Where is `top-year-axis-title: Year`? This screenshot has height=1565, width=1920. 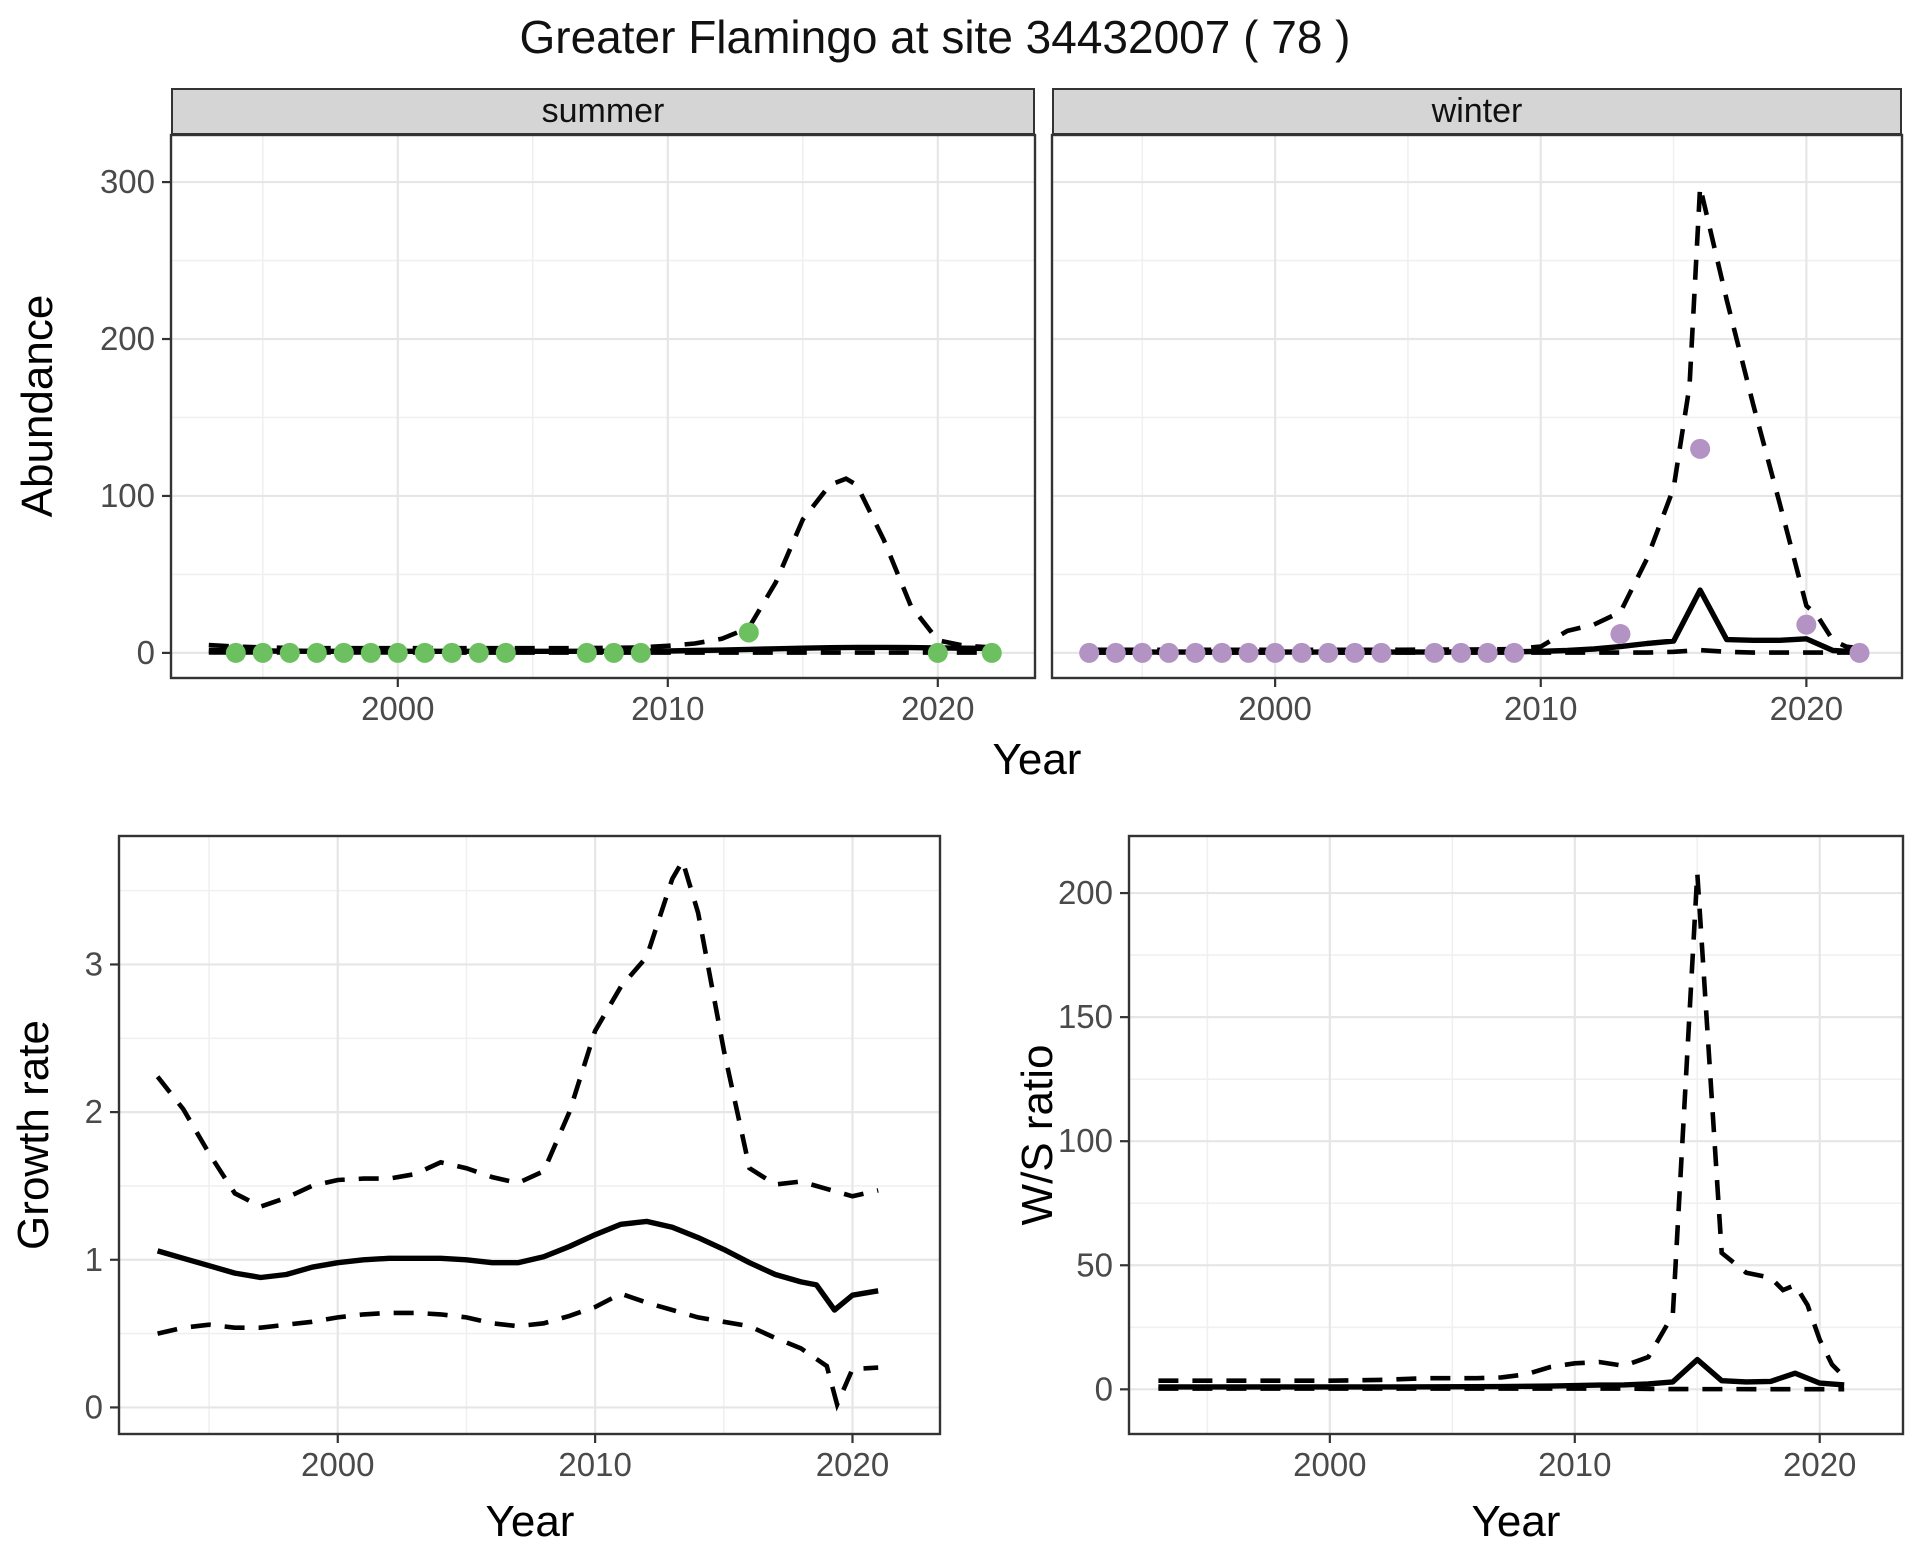
top-year-axis-title: Year is located at coordinates (1037, 760).